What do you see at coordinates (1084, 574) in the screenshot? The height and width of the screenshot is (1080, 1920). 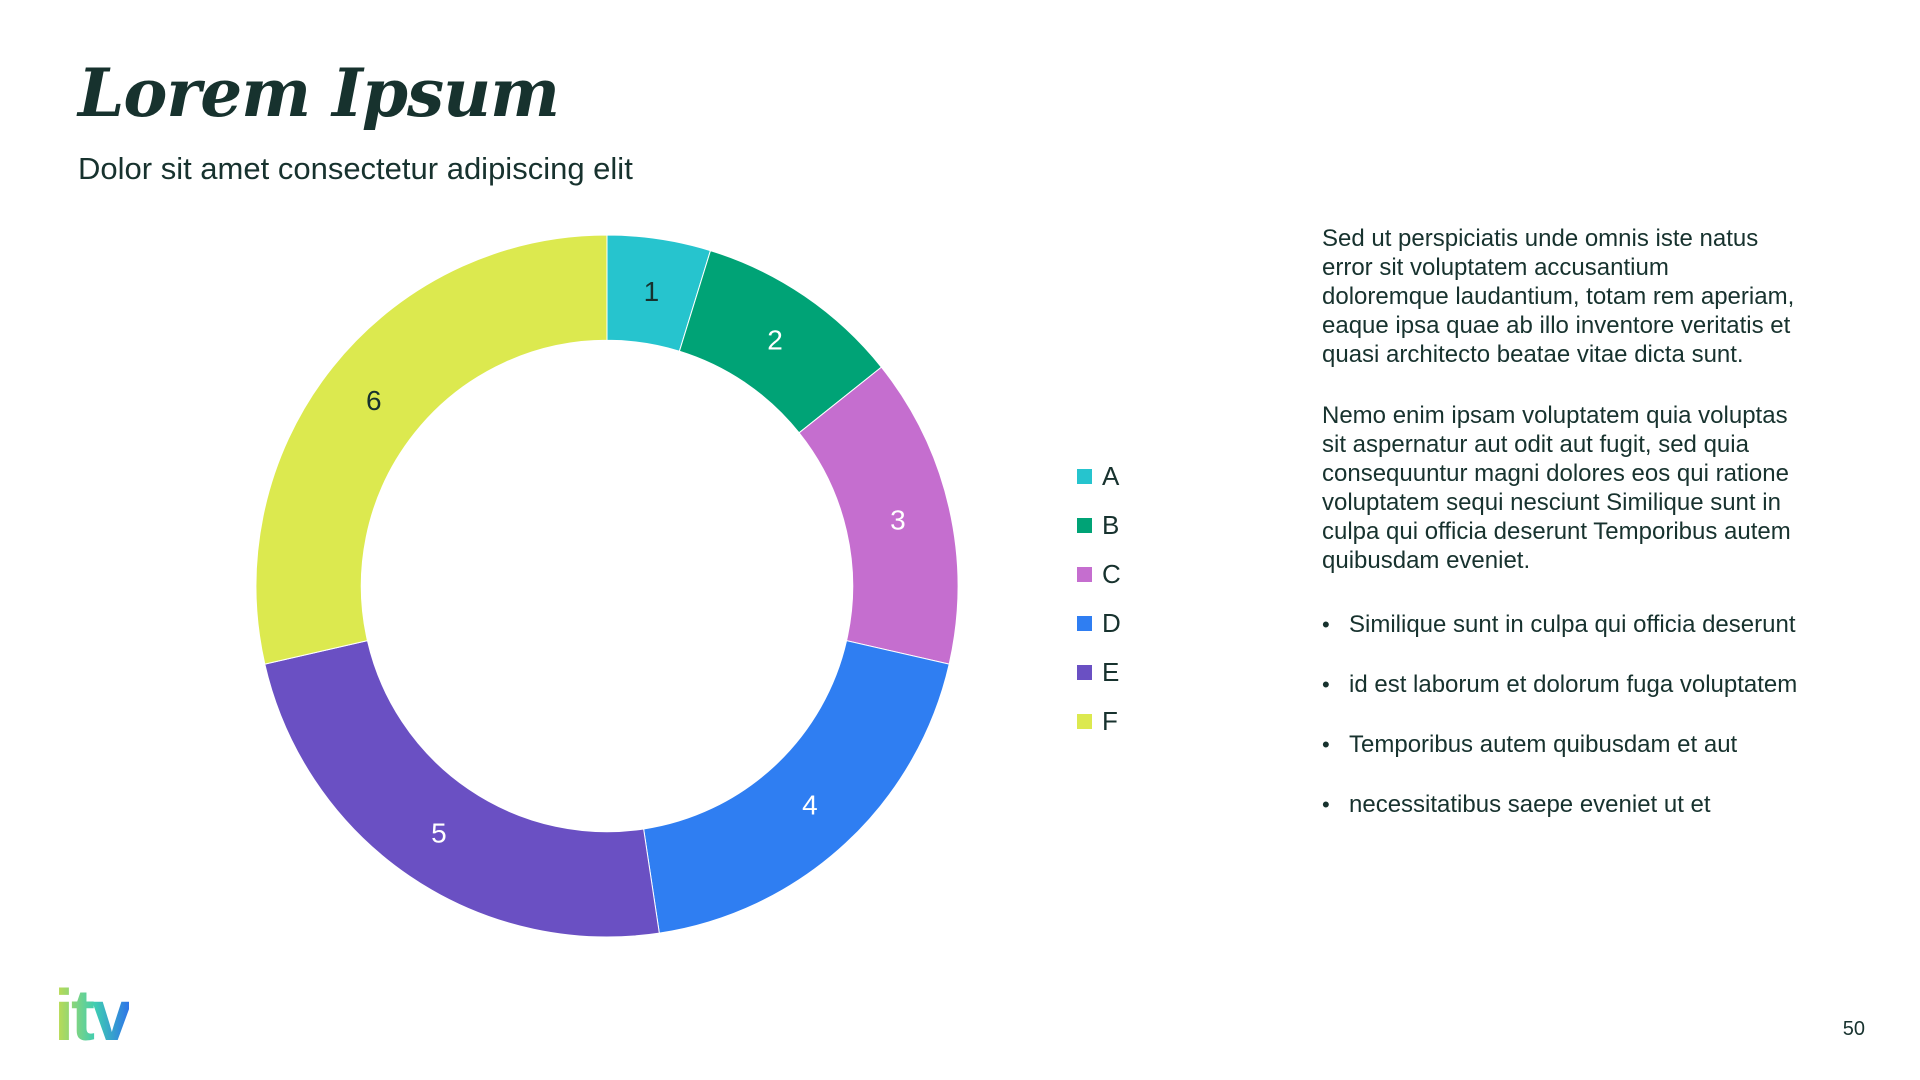 I see `legend-swatch-C` at bounding box center [1084, 574].